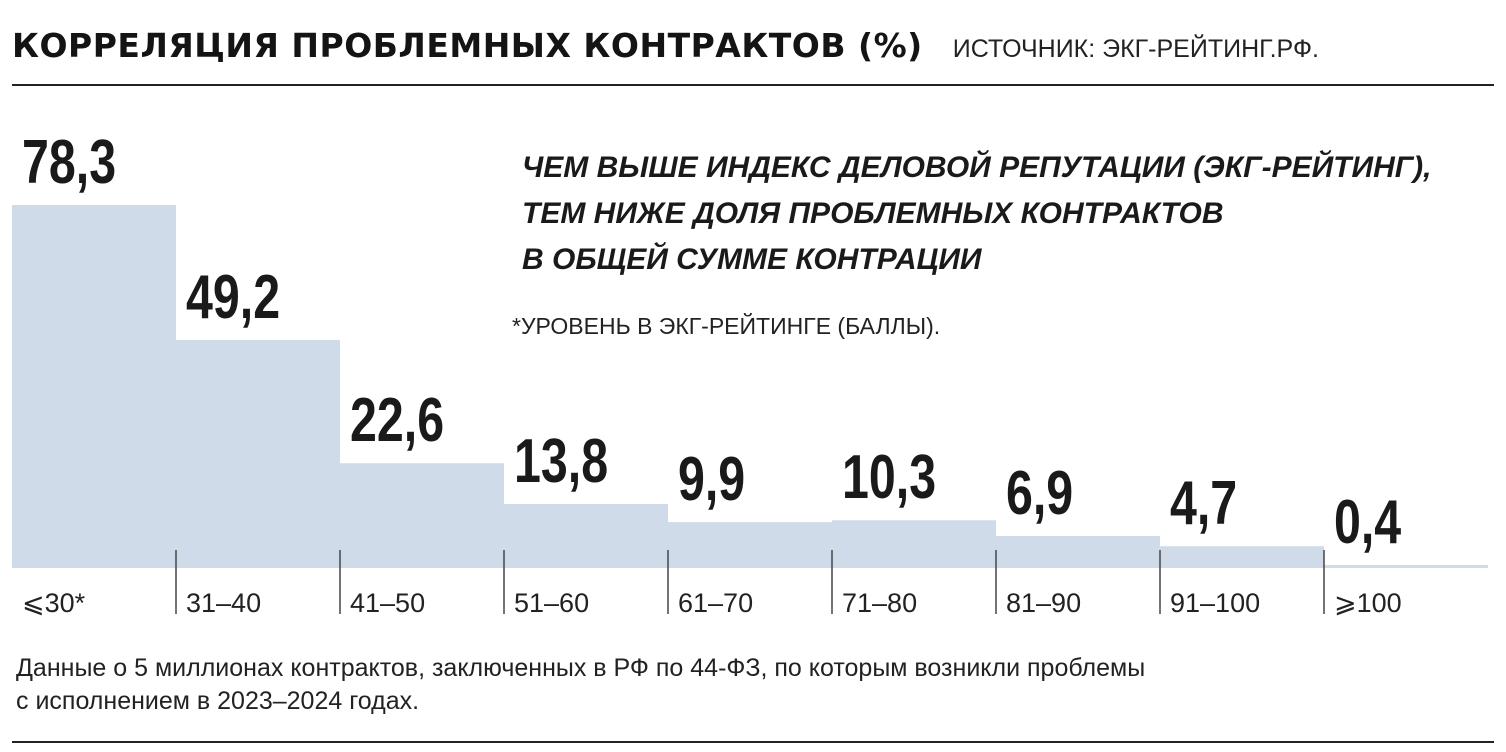 The image size is (1506, 752). I want to click on annotation-line: В ОБЩЕЙ СУММЕ КОНТРАЦИИ, so click(752, 259).